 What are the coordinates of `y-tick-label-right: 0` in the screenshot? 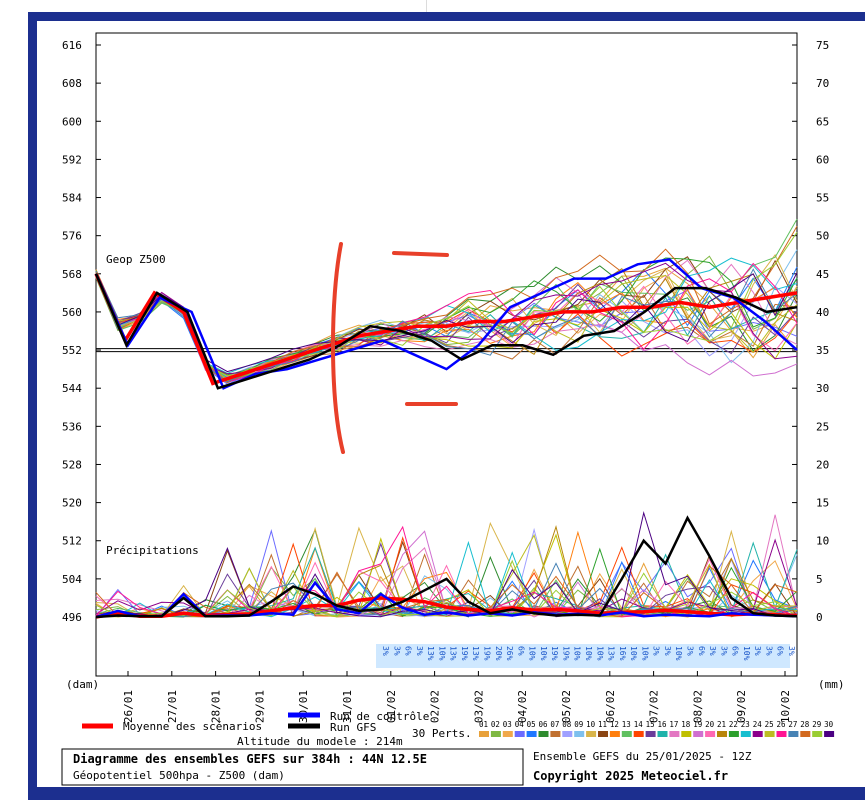 It's located at (819, 617).